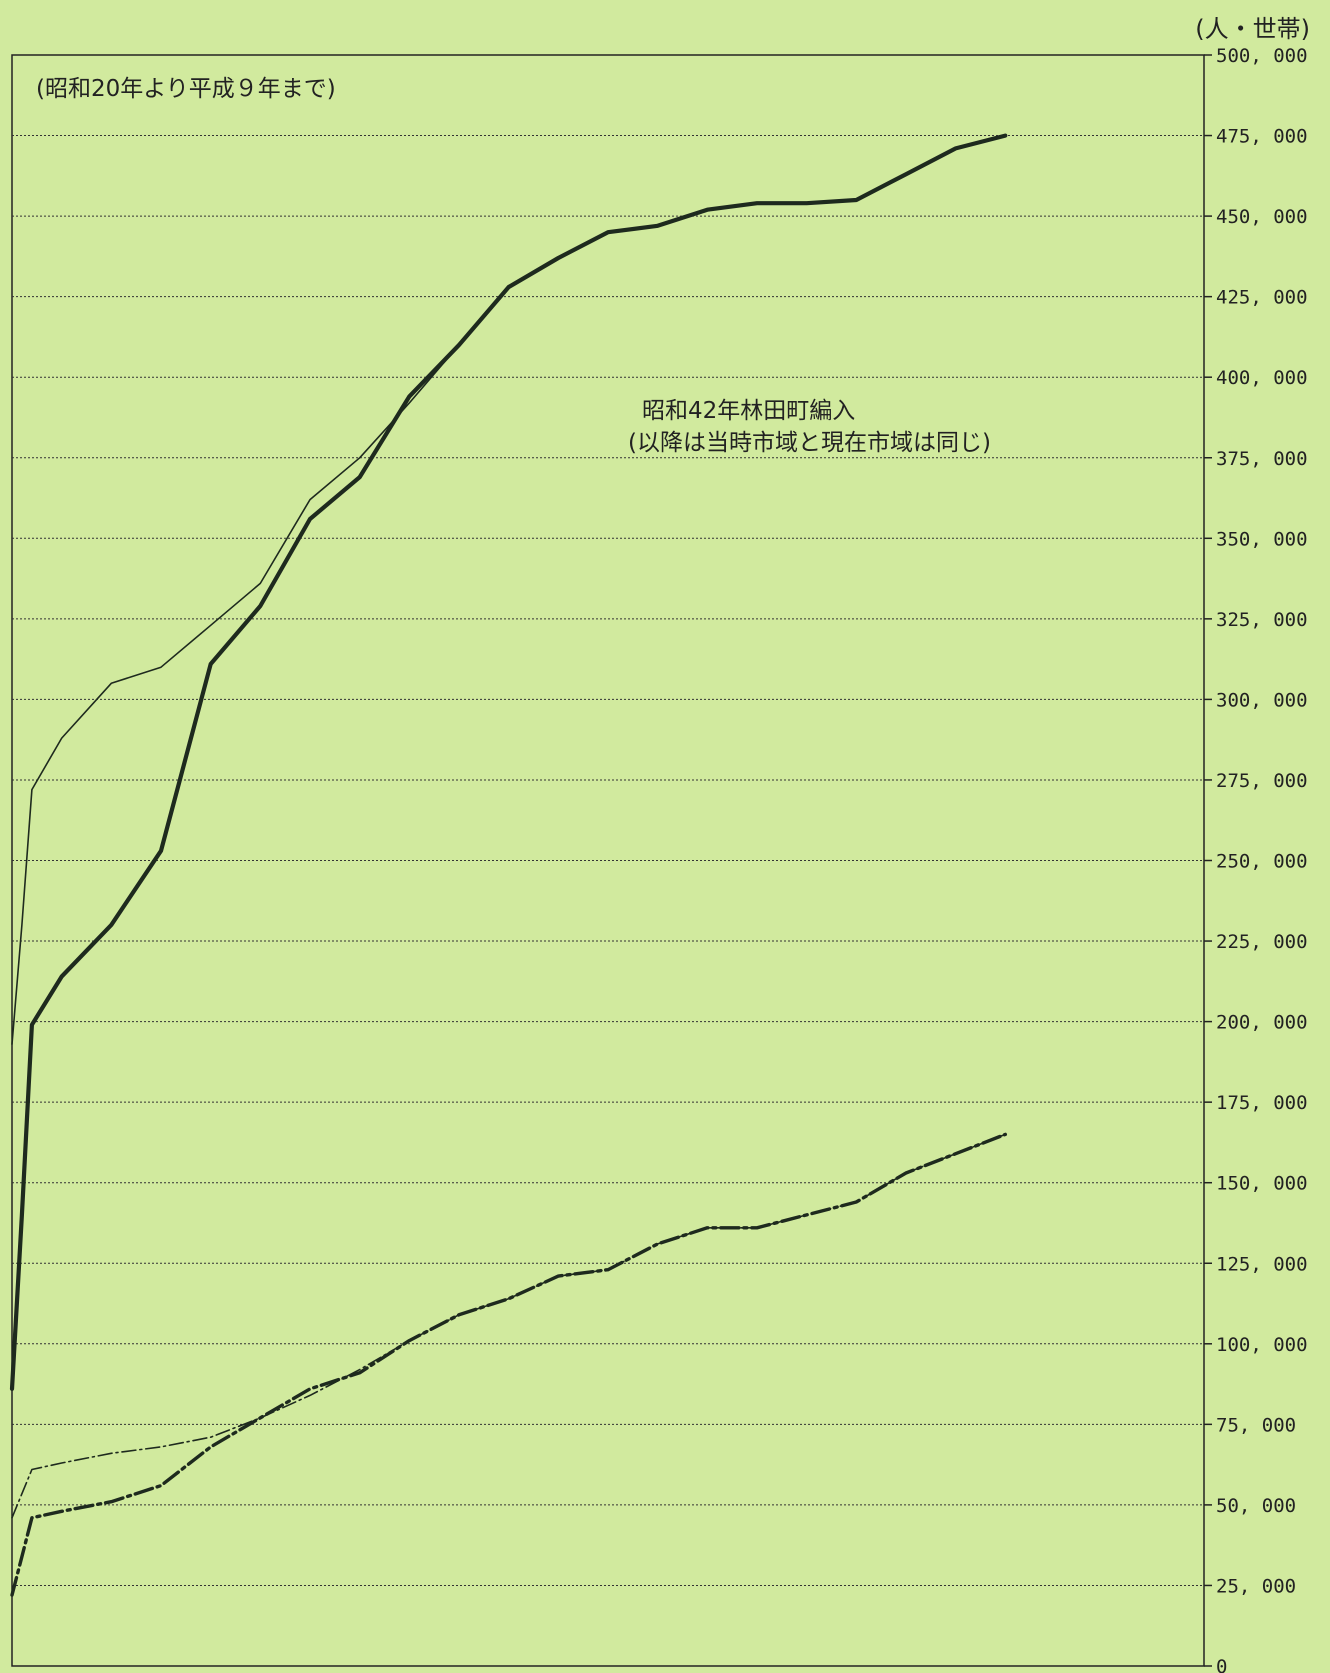 The width and height of the screenshot is (1330, 1673). What do you see at coordinates (1256, 1425) in the screenshot?
I see `y-tick-label-3: 75, 000` at bounding box center [1256, 1425].